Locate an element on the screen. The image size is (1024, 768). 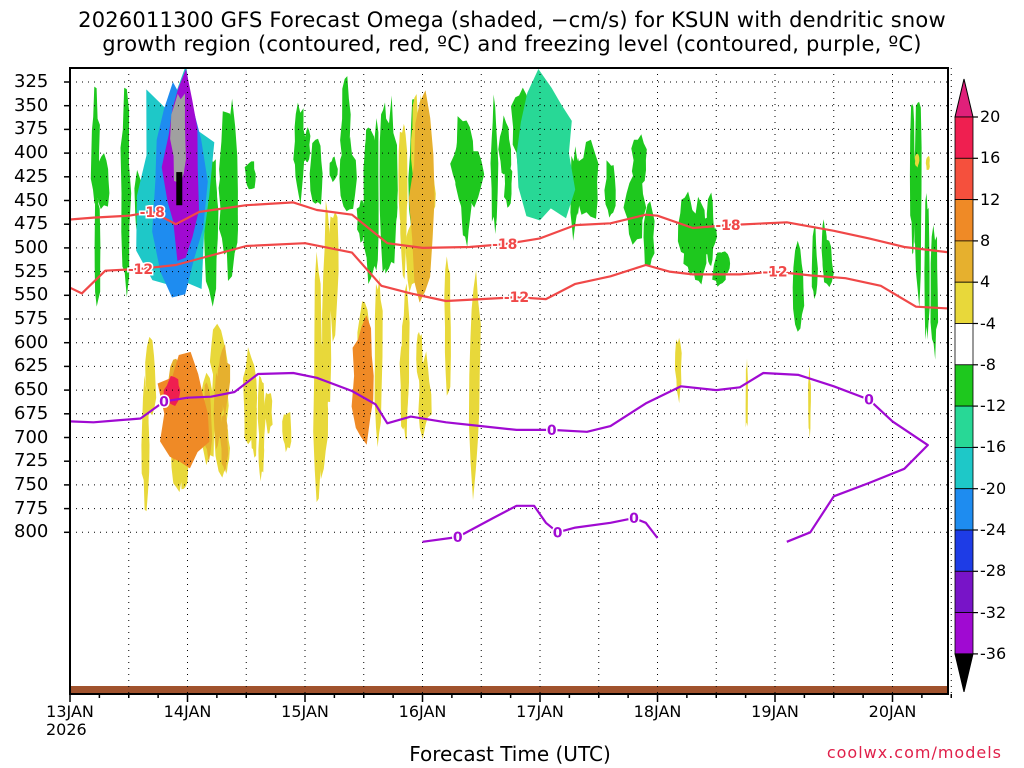
x-tick-label: 17JAN is located at coordinates (540, 711).